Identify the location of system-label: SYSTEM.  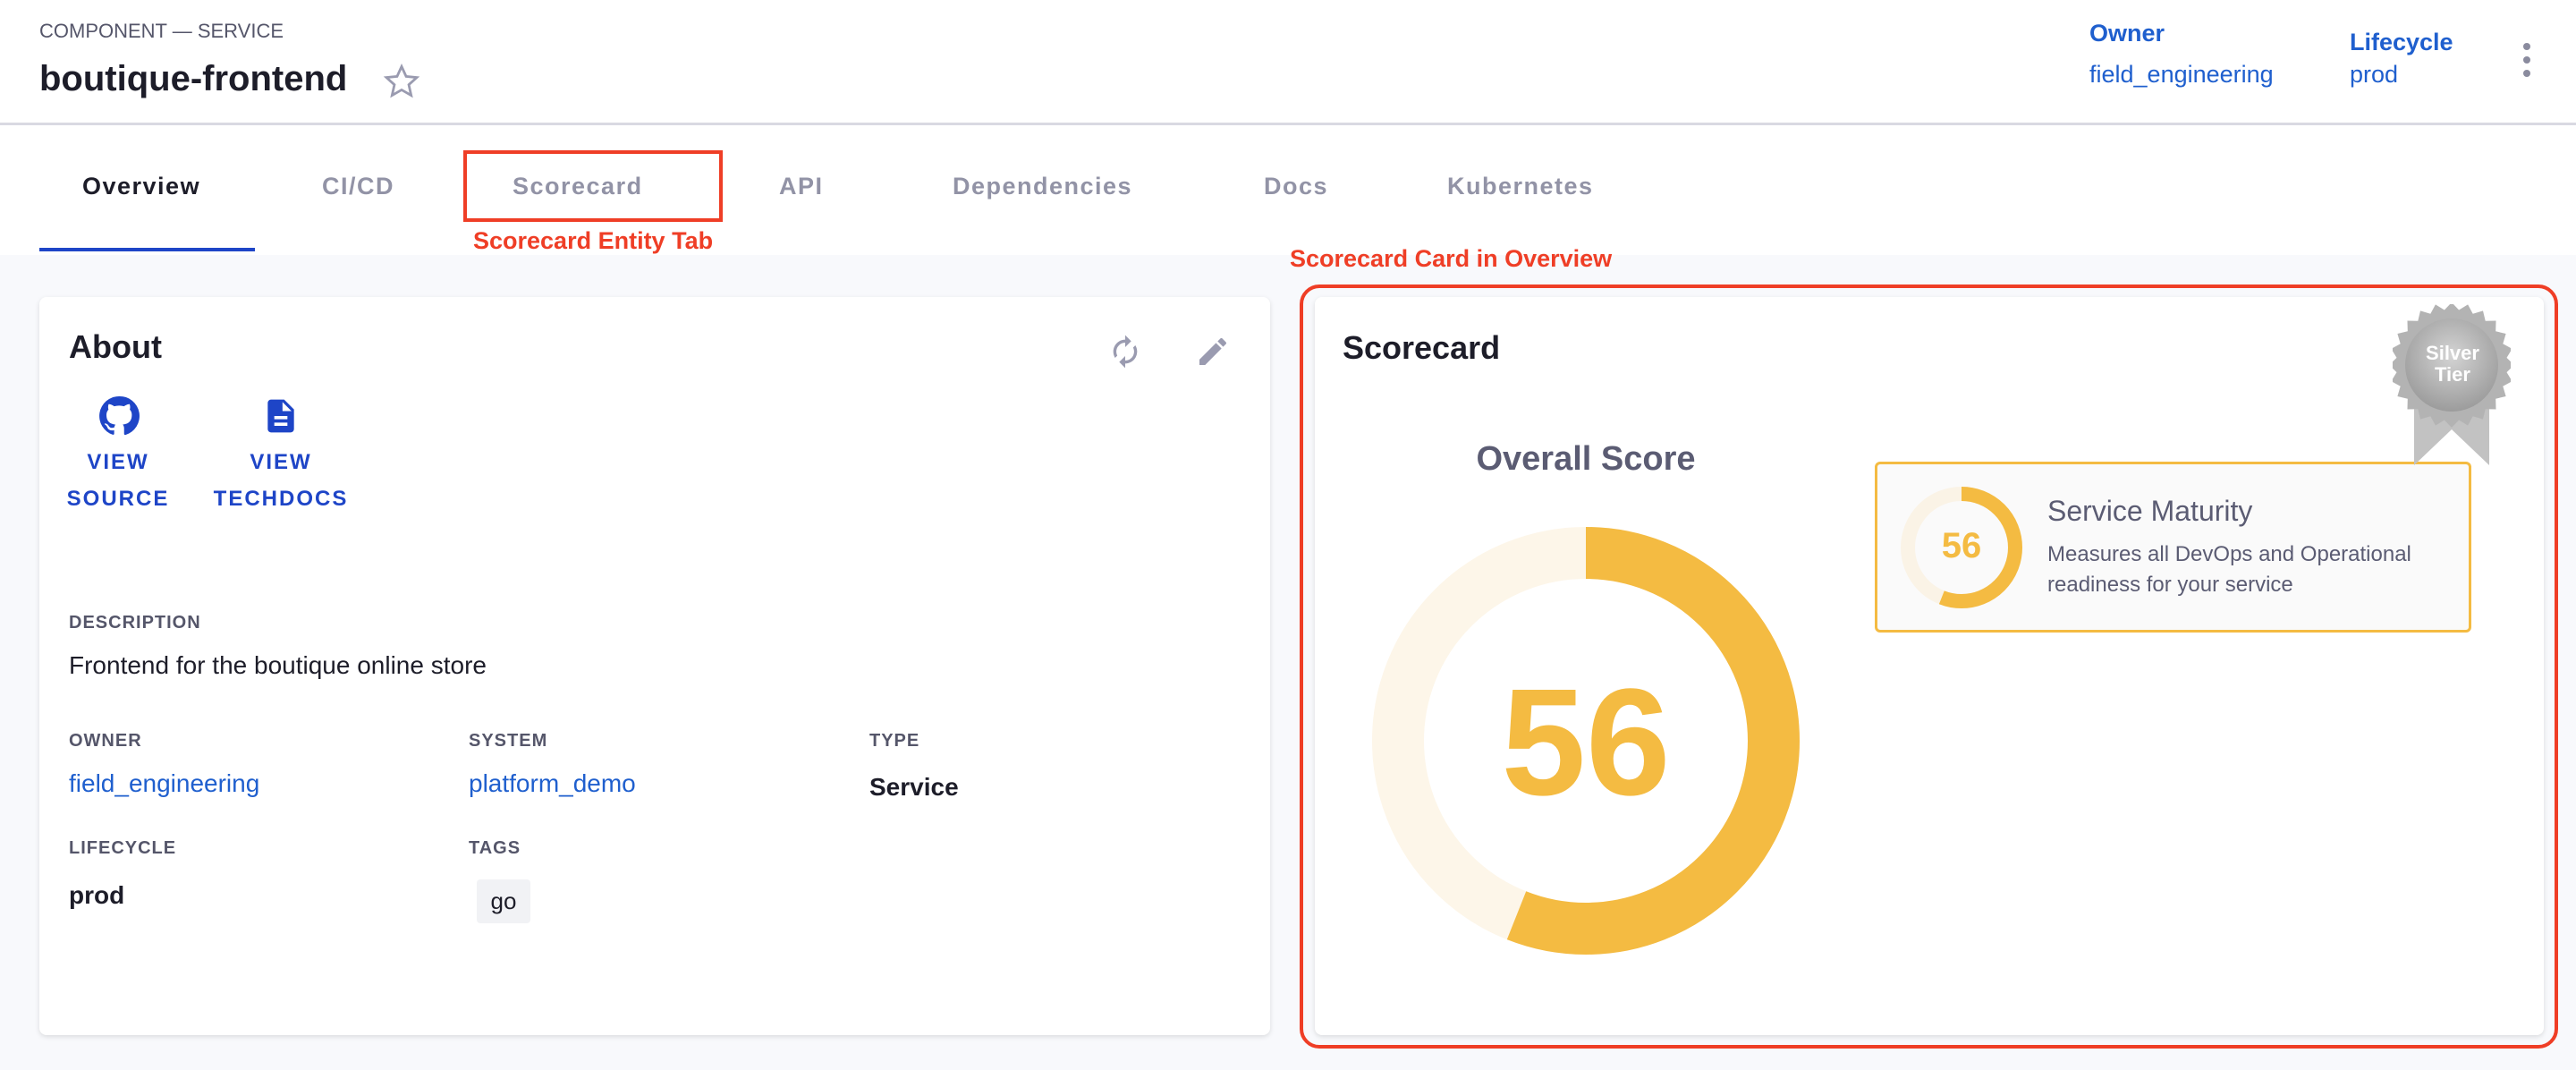
(508, 741).